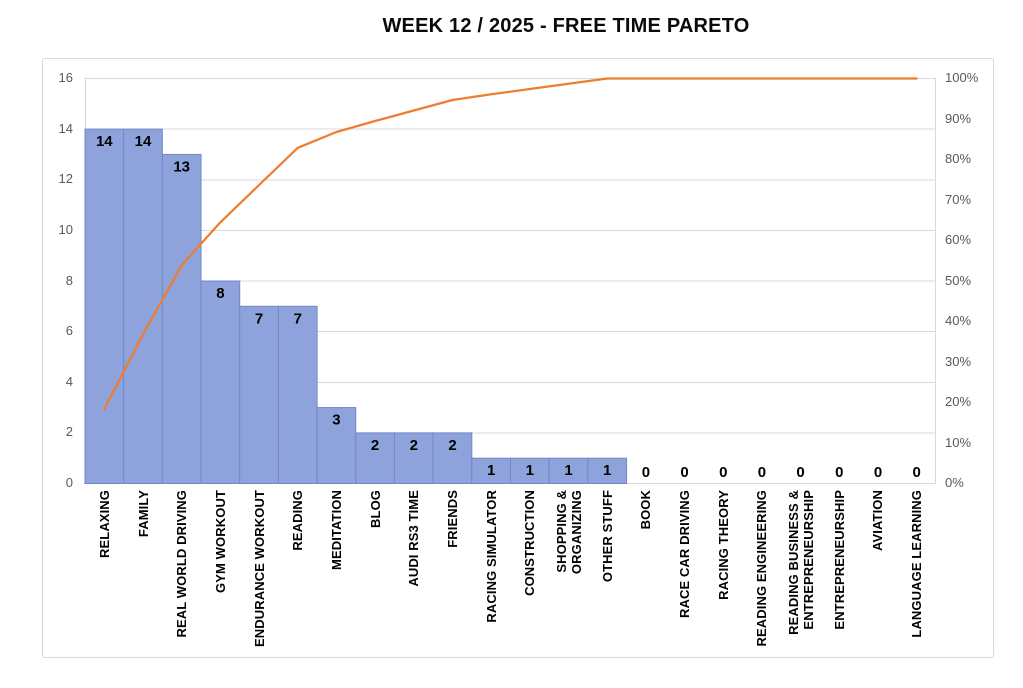  I want to click on category-label: AUDI RS3 TIME, so click(414, 538).